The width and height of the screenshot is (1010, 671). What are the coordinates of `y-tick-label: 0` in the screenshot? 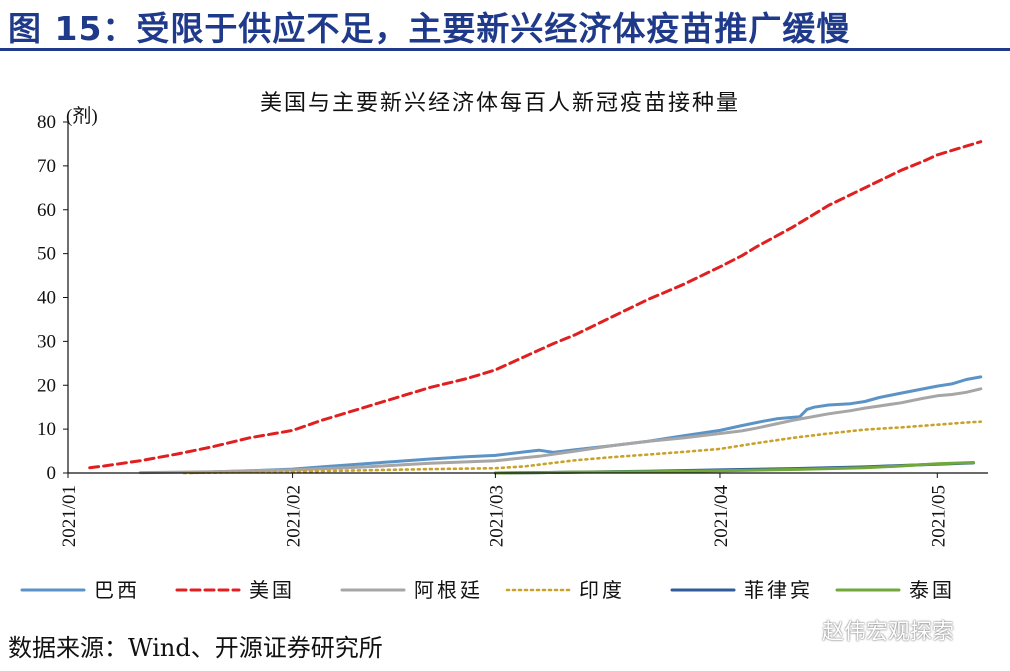 It's located at (52, 473).